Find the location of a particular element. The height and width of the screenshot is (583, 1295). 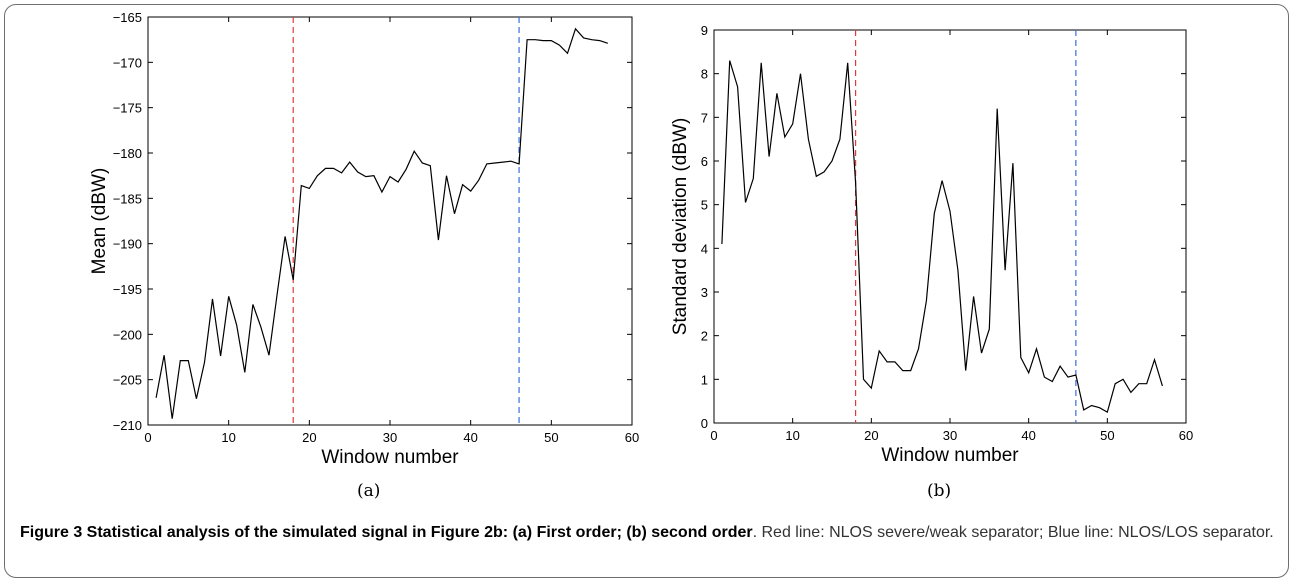

chart0-y-tick-label: −165 is located at coordinates (127, 17).